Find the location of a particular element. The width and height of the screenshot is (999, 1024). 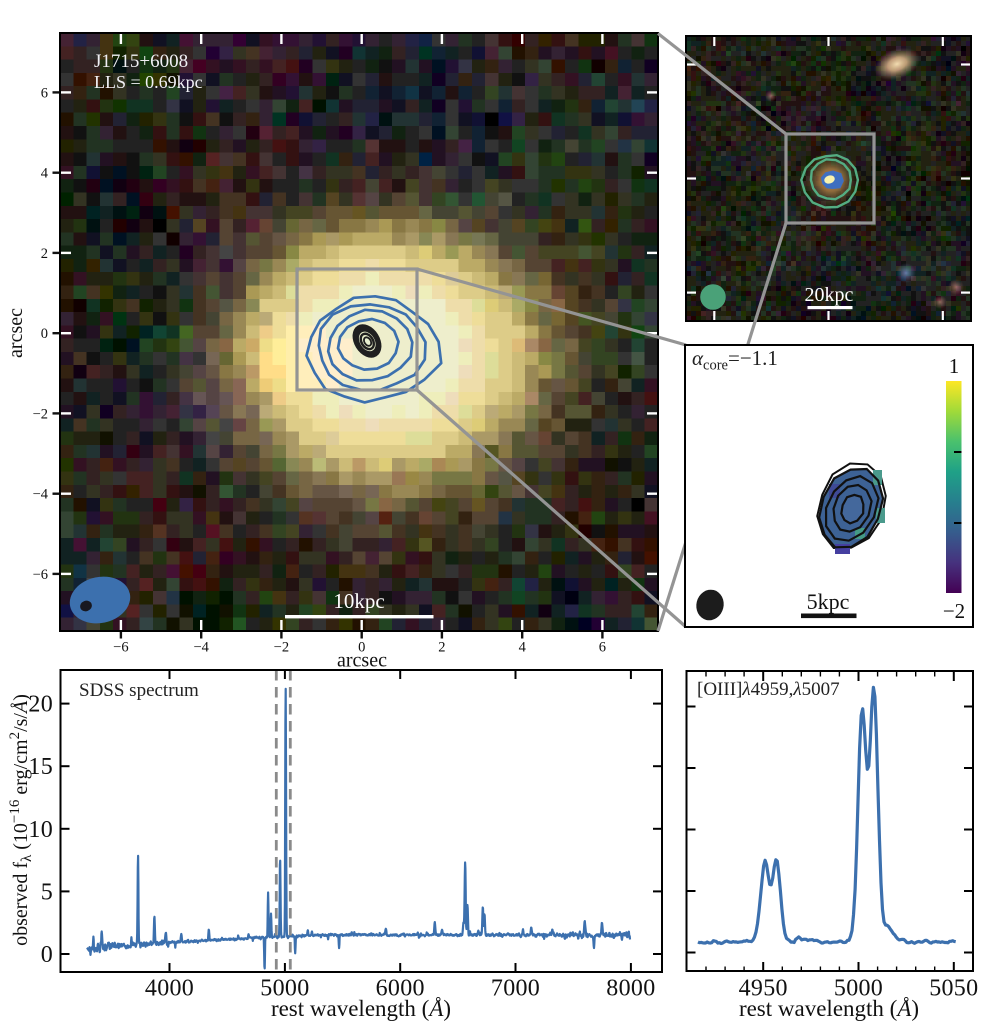

svg-text: LLS = 0.69kpc is located at coordinates (148, 82).